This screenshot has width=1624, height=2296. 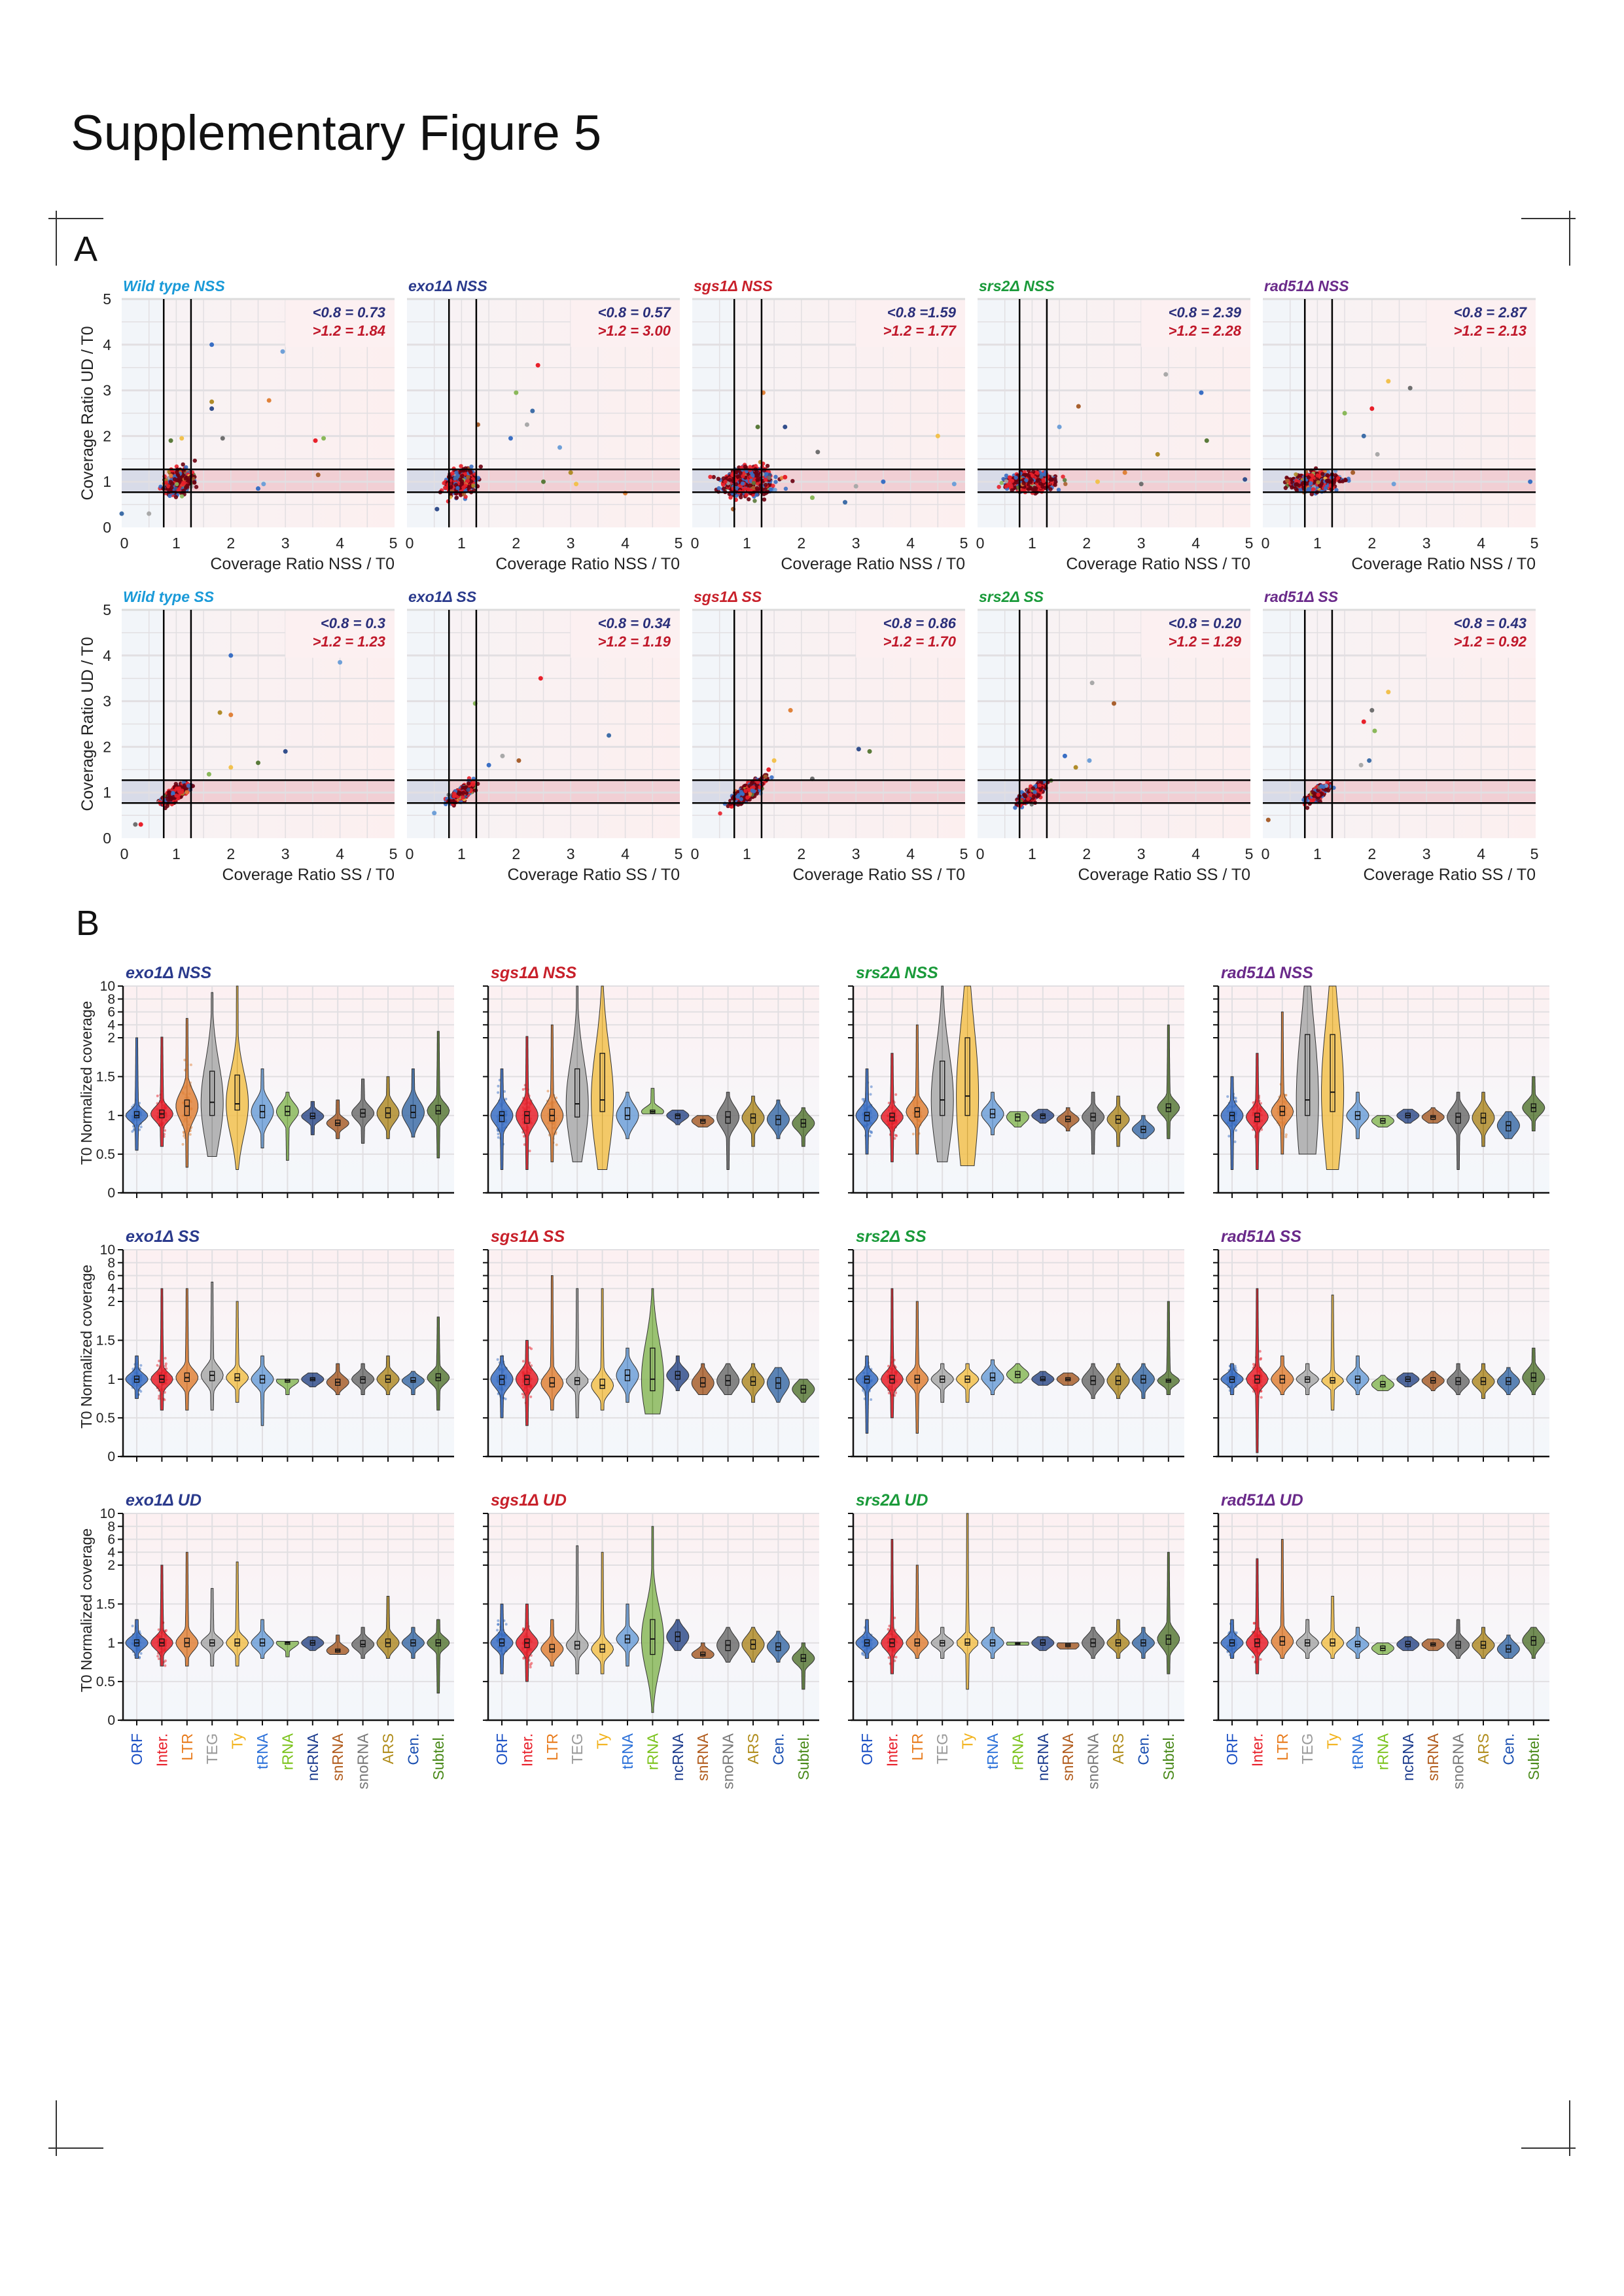 What do you see at coordinates (107, 528) in the screenshot?
I see `y-tick-label: 0` at bounding box center [107, 528].